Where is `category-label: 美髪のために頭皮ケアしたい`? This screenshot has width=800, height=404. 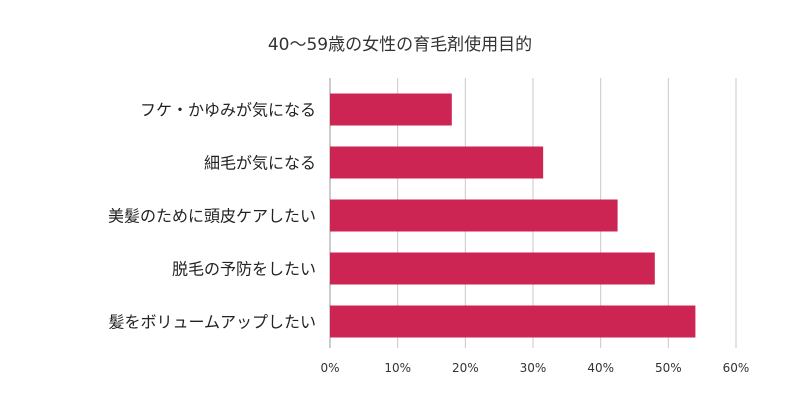 category-label: 美髪のために頭皮ケアしたい is located at coordinates (212, 216).